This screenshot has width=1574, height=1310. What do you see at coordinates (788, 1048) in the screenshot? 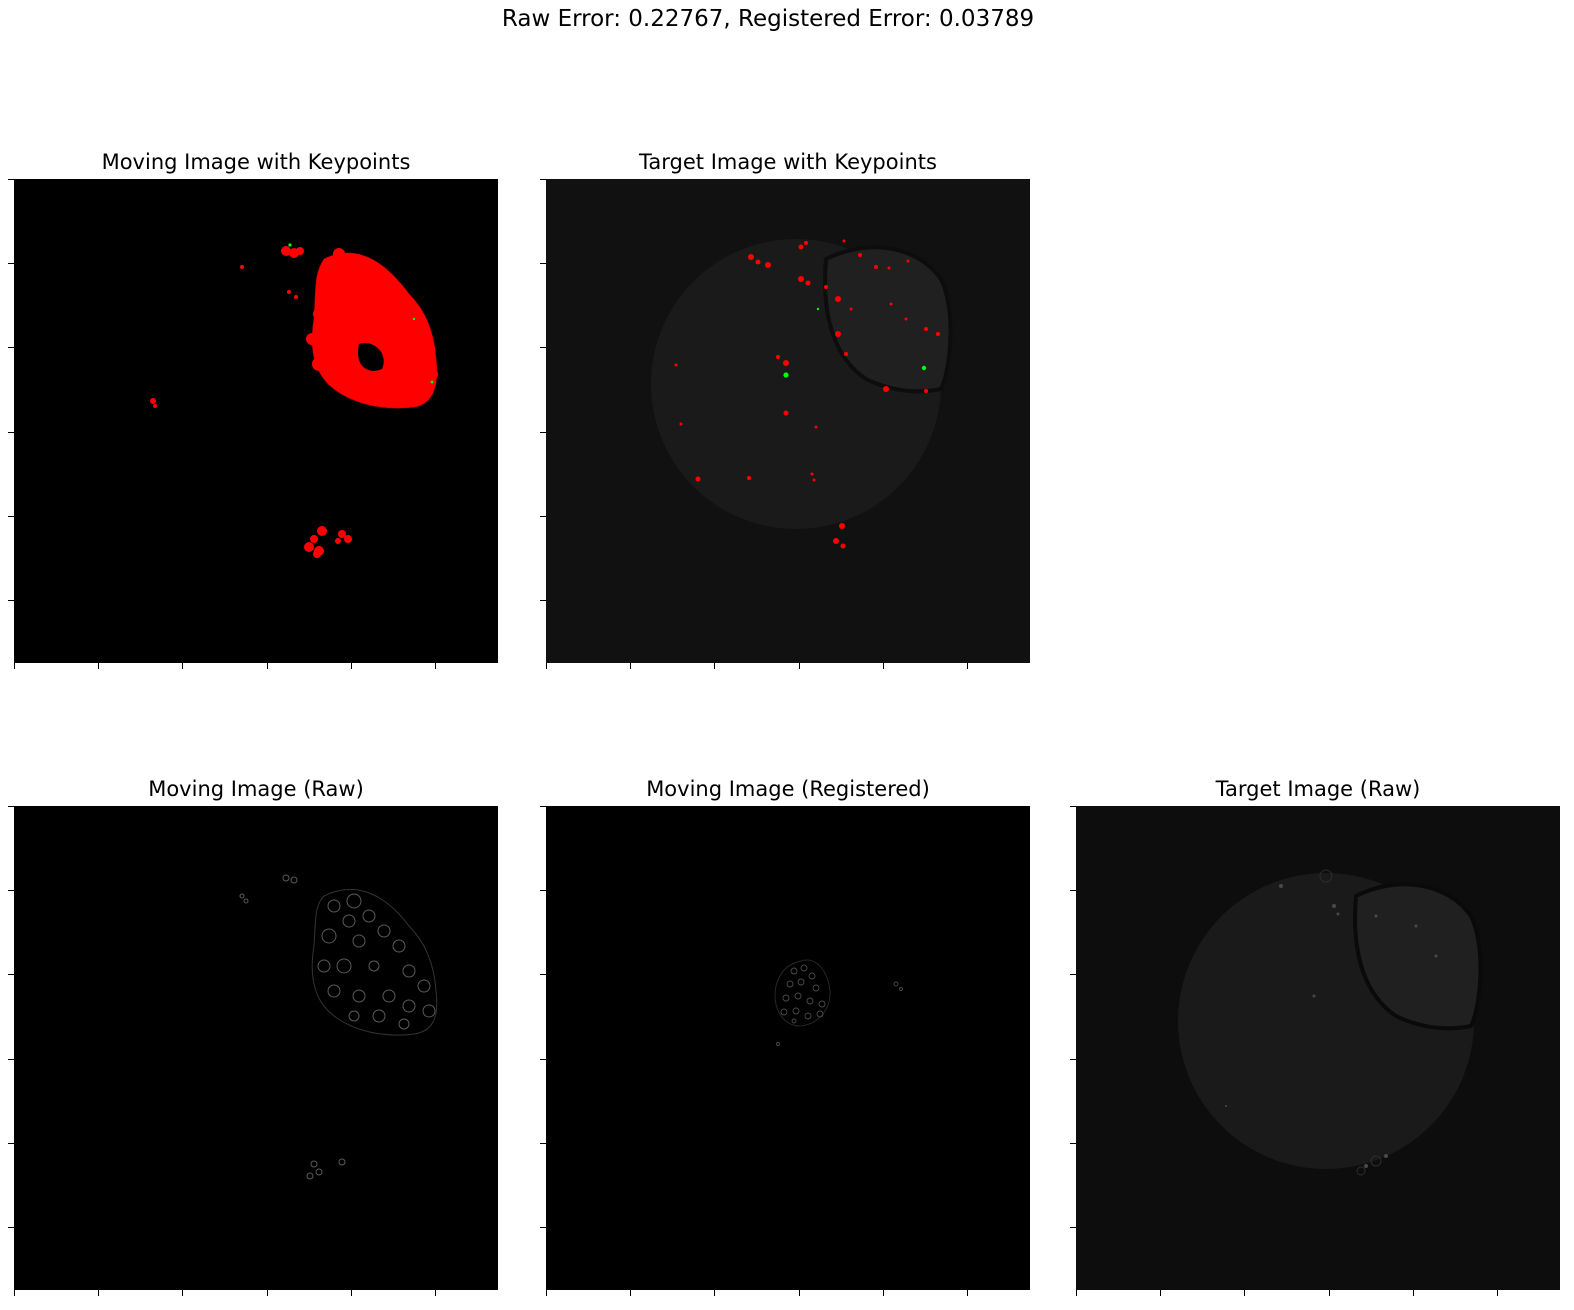
I see `moving-registered-image` at bounding box center [788, 1048].